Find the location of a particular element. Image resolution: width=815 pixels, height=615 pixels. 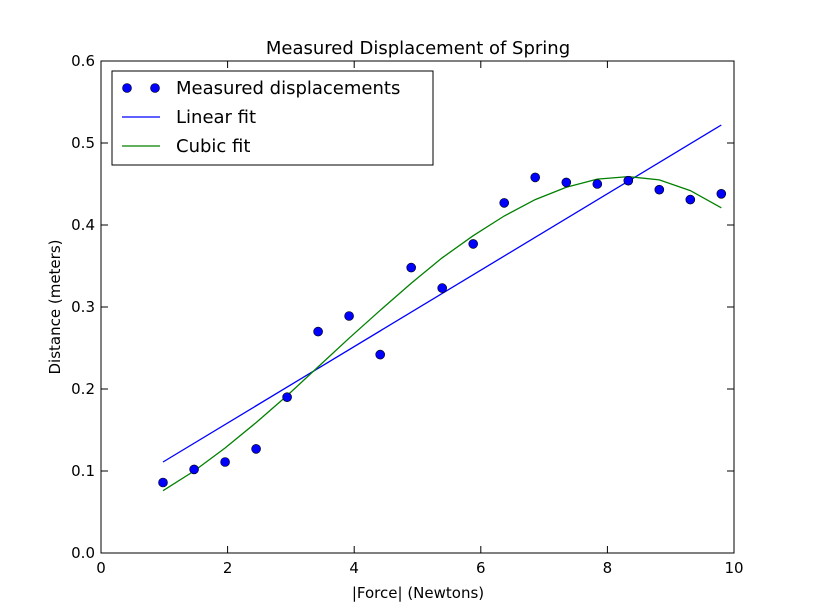

legend-label: Linear fit is located at coordinates (216, 117).